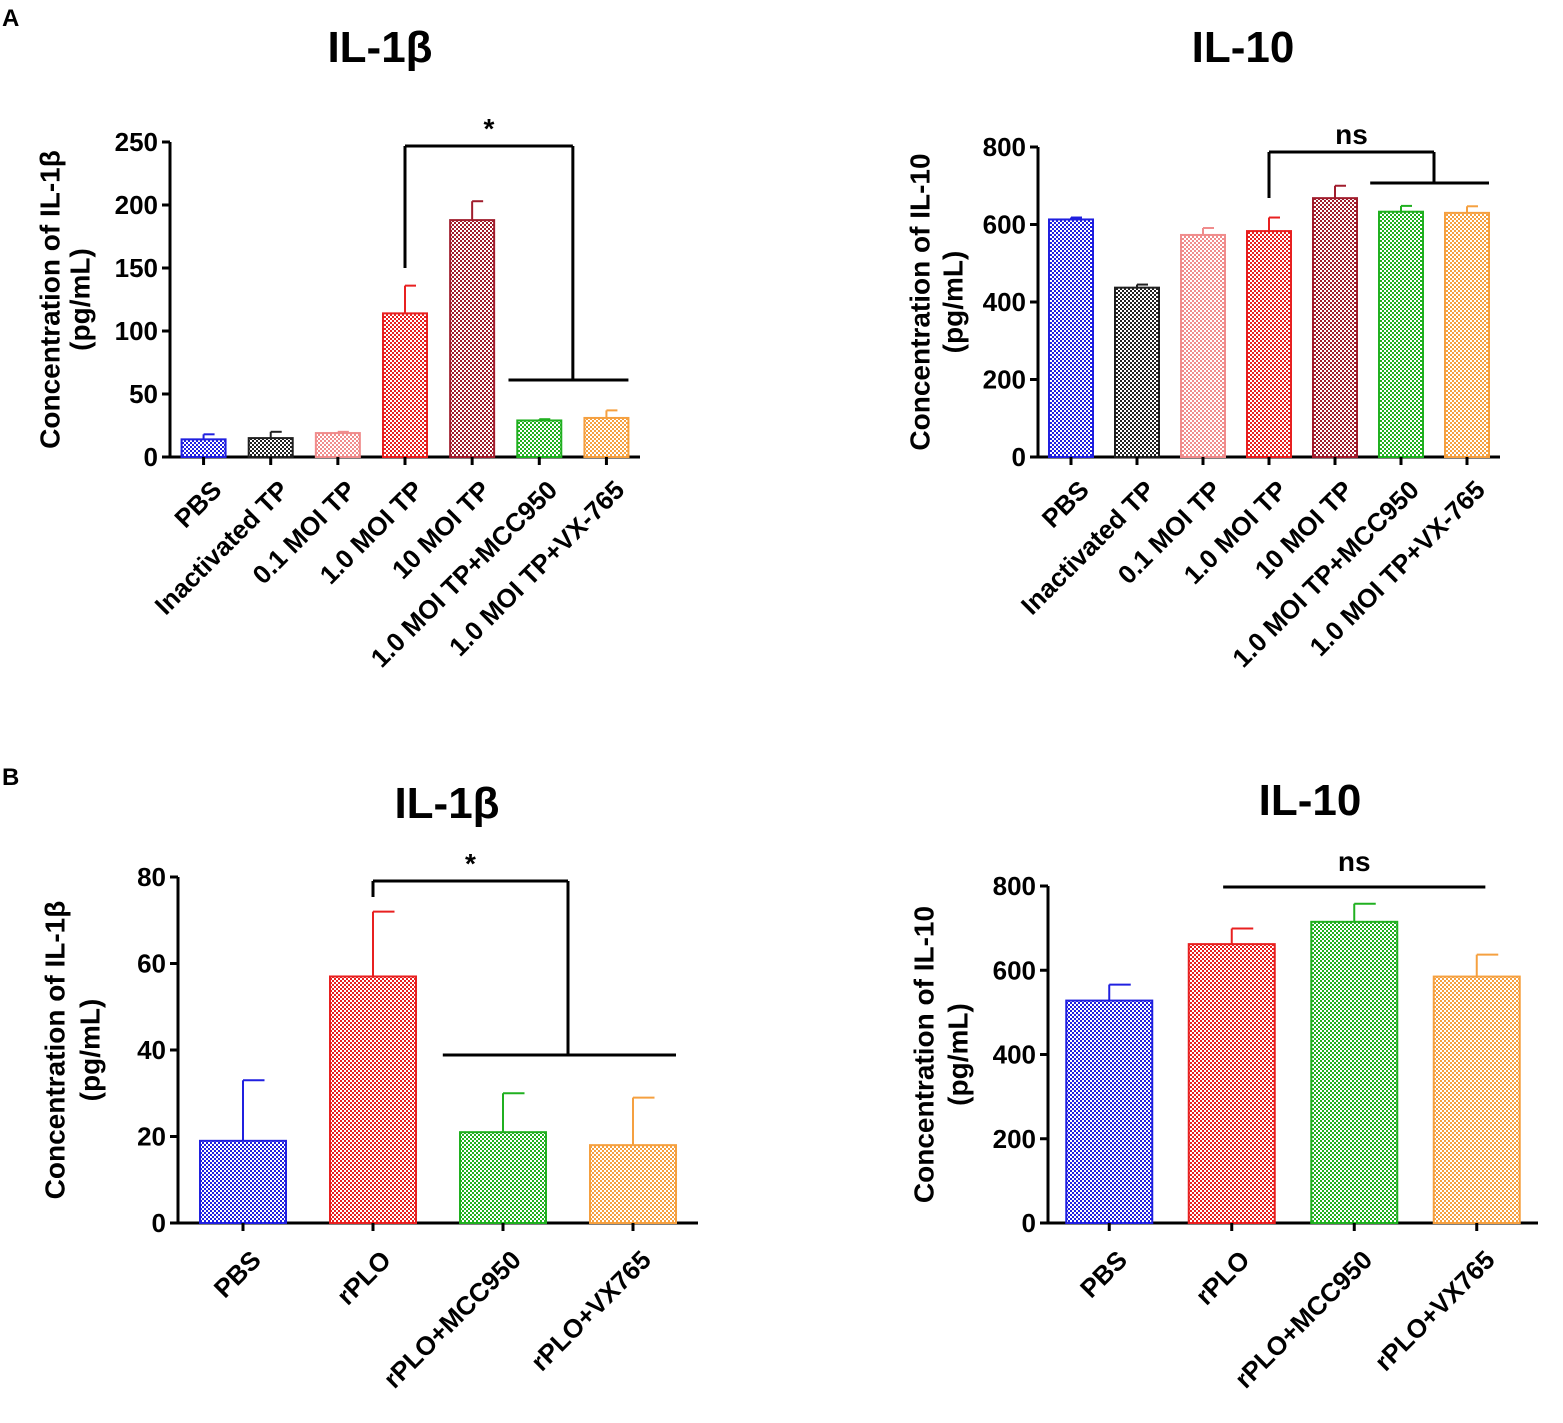 The height and width of the screenshot is (1423, 1563). What do you see at coordinates (151, 964) in the screenshot?
I see `y-tick-label: 60` at bounding box center [151, 964].